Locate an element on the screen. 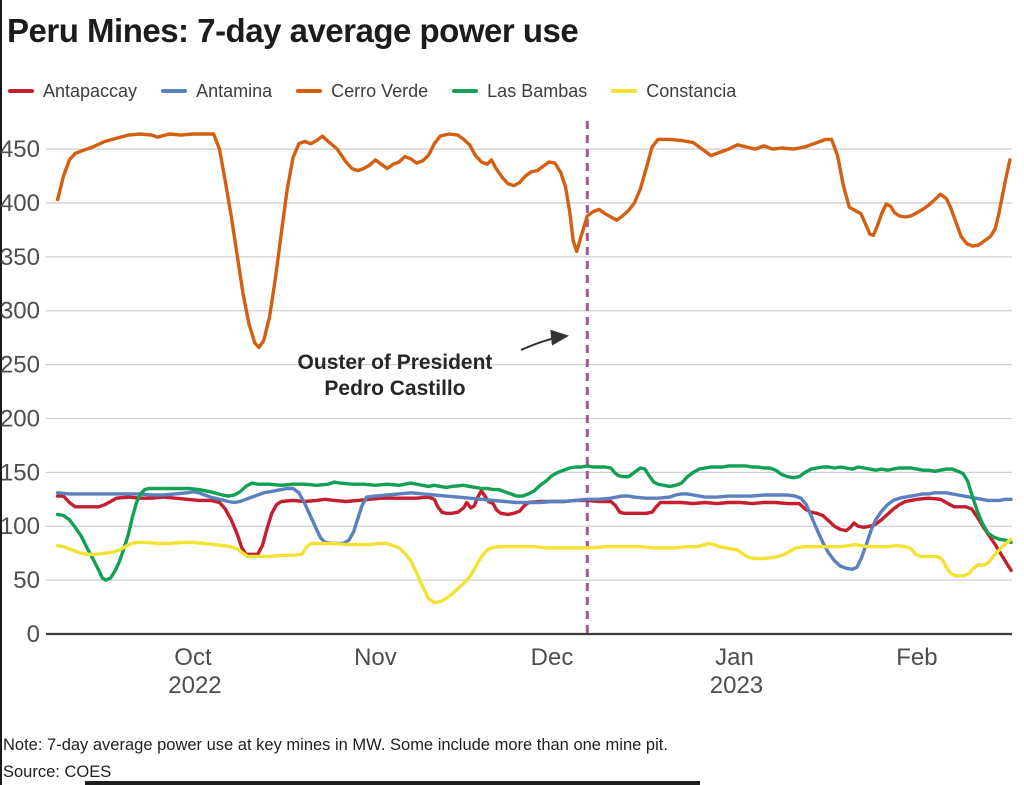 Image resolution: width=1024 pixels, height=785 pixels. y-tick-label-50: 50 is located at coordinates (26, 580).